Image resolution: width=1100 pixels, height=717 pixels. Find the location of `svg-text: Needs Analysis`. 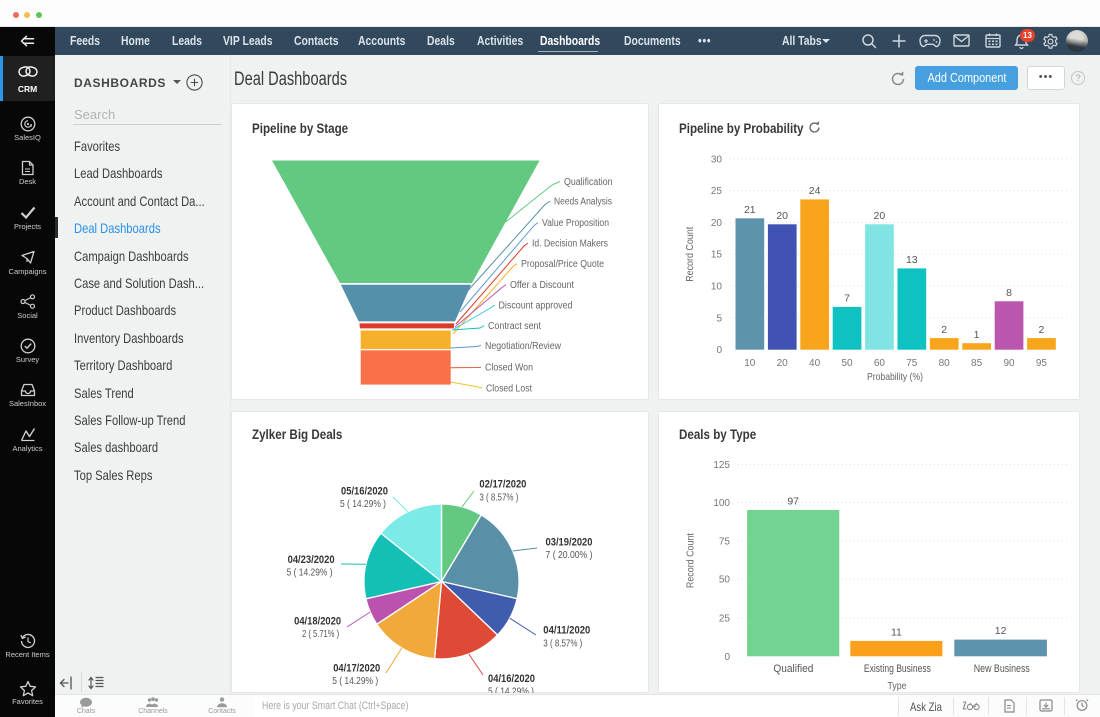

svg-text: Needs Analysis is located at coordinates (583, 202).